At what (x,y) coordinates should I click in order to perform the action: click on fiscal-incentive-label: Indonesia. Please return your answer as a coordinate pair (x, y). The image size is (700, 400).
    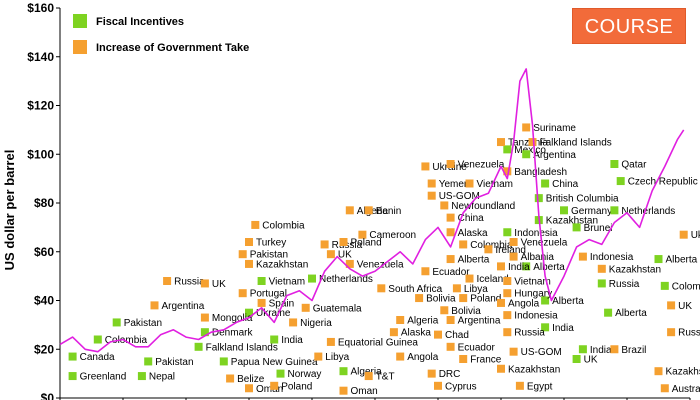
    Looking at the image, I should click on (536, 233).